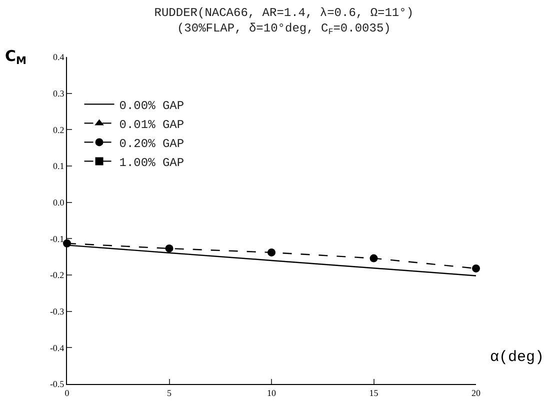  What do you see at coordinates (57, 347) in the screenshot?
I see `y-tick-label: -0.4` at bounding box center [57, 347].